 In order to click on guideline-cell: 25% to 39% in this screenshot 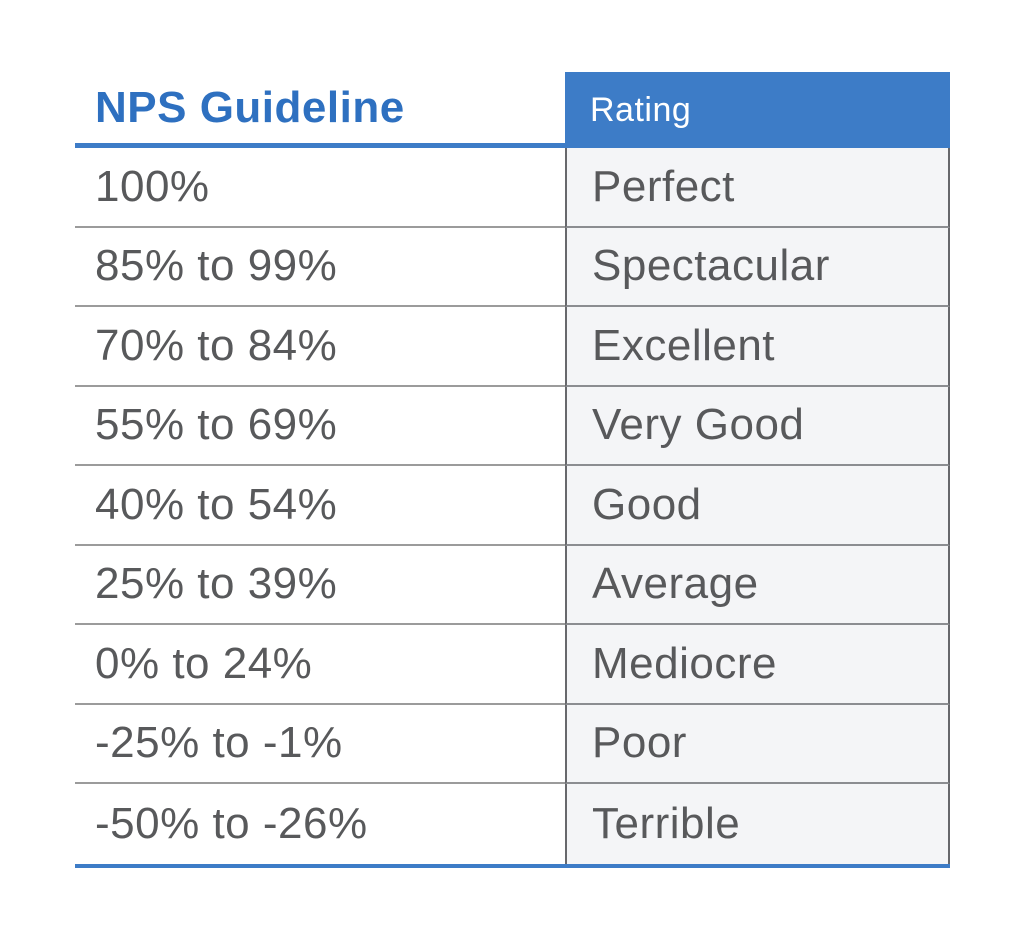, I will do `click(320, 585)`.